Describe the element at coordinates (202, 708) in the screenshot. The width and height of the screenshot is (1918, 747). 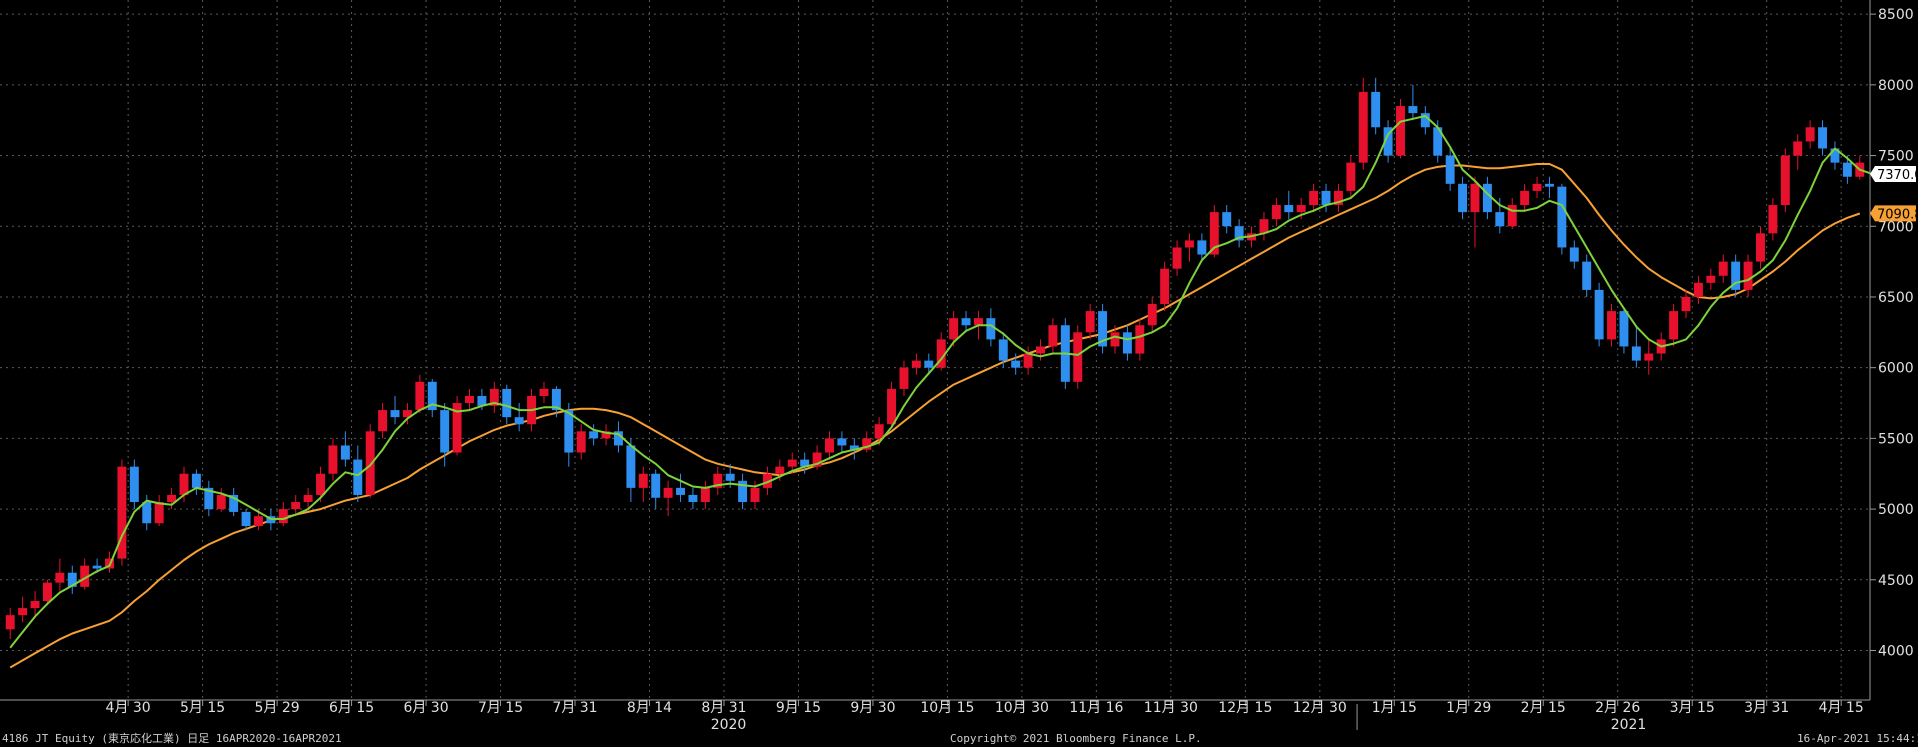
I see `x-tick-label: 5月 15` at that location.